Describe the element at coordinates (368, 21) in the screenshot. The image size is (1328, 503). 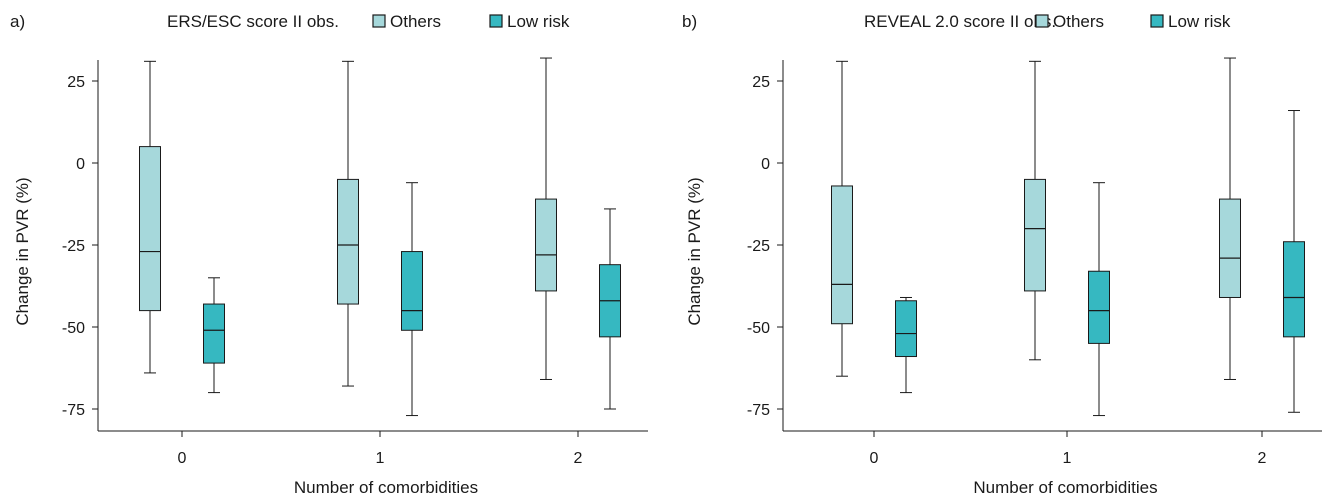
I see `legend: ERS/ESC score II obs. Others Low risk` at that location.